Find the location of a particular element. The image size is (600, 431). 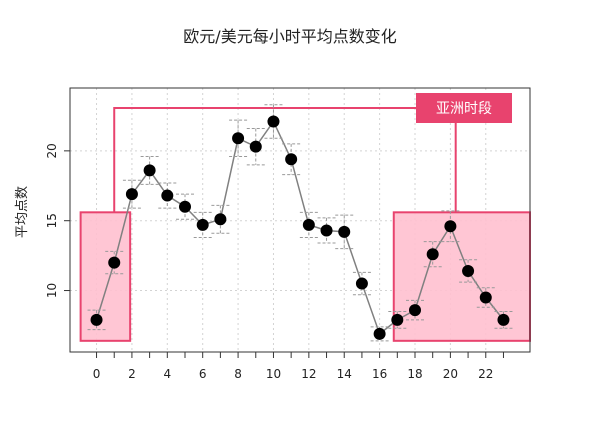

x-tick-label: 2 is located at coordinates (132, 374).